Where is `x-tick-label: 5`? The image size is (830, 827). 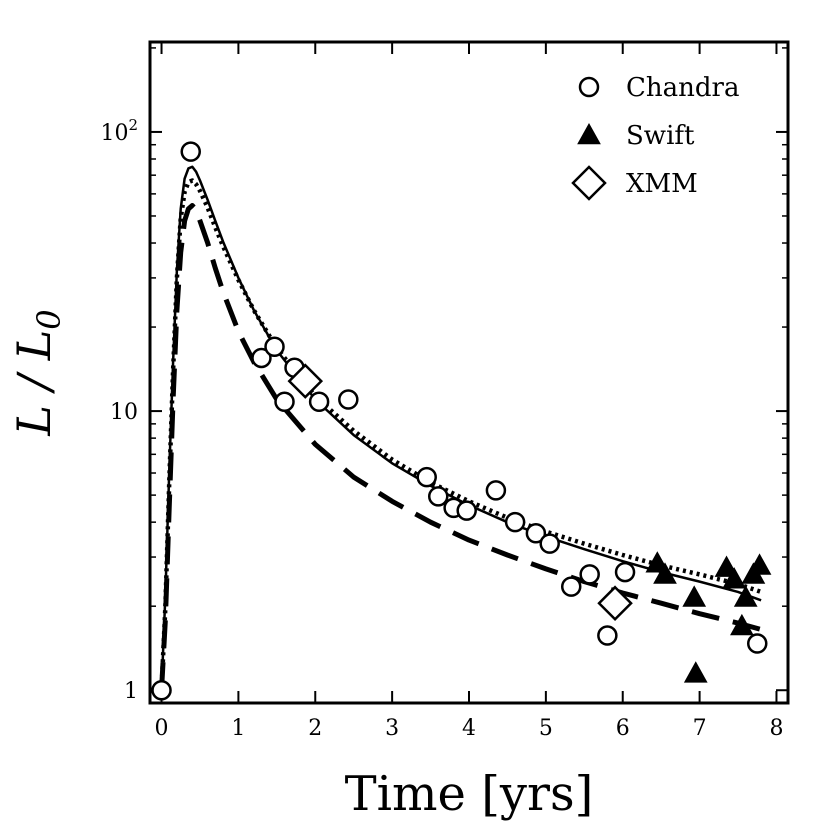 x-tick-label: 5 is located at coordinates (546, 728).